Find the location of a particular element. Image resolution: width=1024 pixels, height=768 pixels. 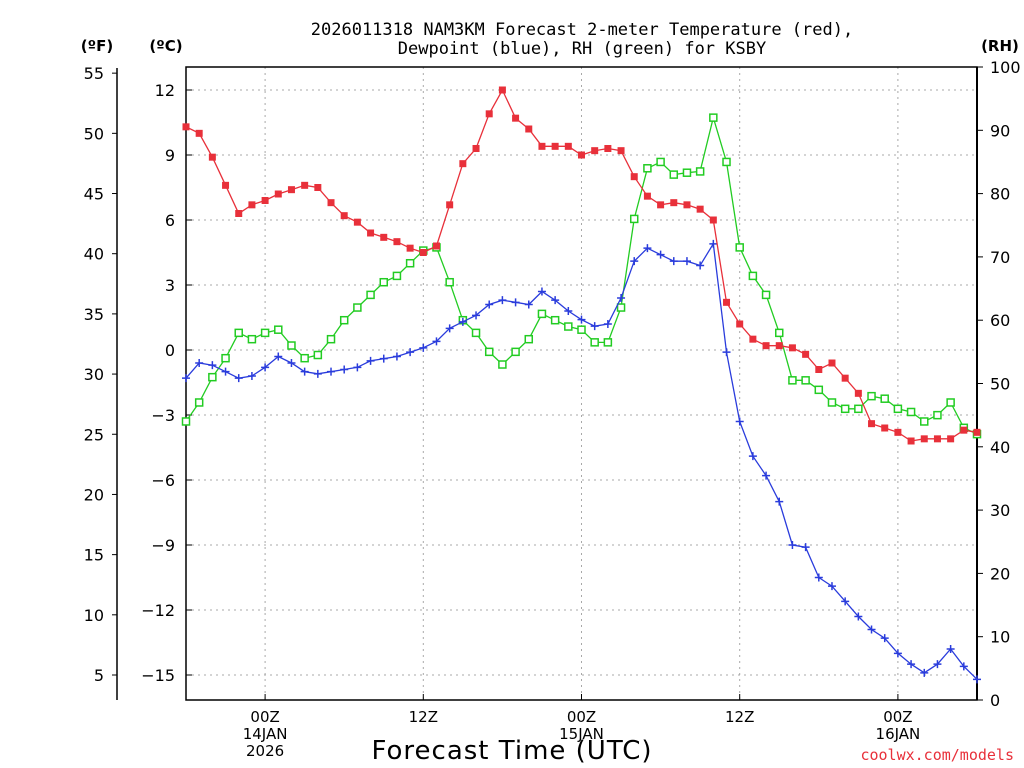

rh-tick-label: 20 is located at coordinates (1000, 573).